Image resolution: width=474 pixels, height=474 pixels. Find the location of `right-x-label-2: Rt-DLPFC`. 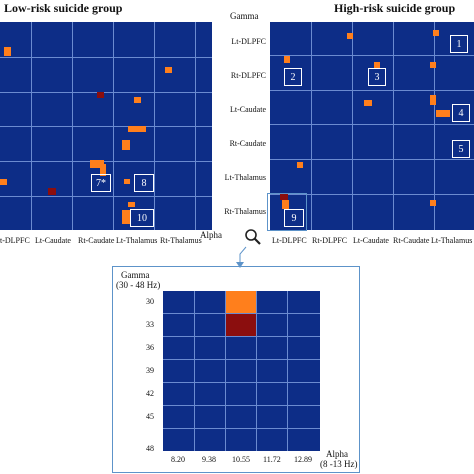

right-x-label-2: Rt-DLPFC is located at coordinates (330, 240).